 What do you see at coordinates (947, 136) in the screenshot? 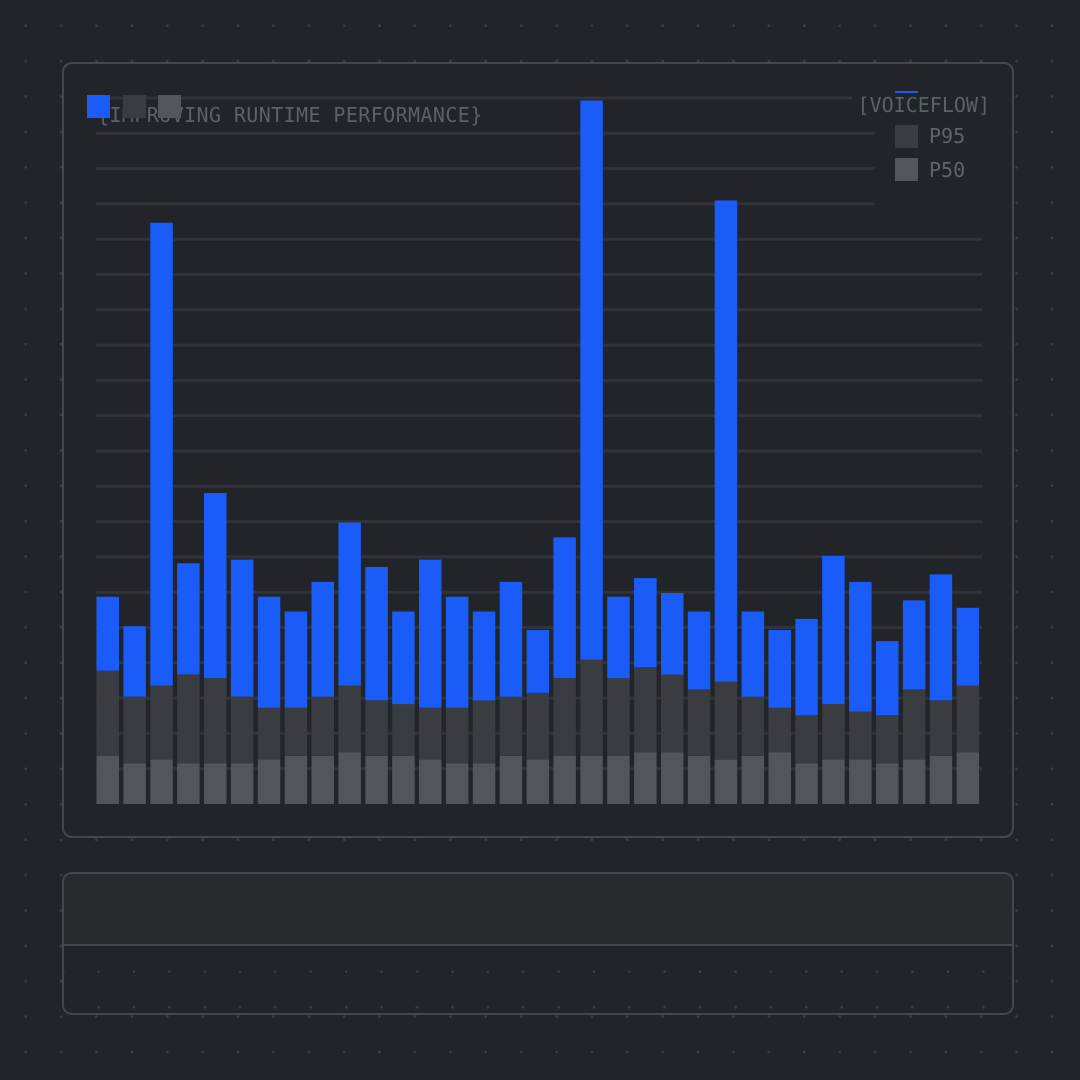
I see `legend-label-p95: P95` at bounding box center [947, 136].